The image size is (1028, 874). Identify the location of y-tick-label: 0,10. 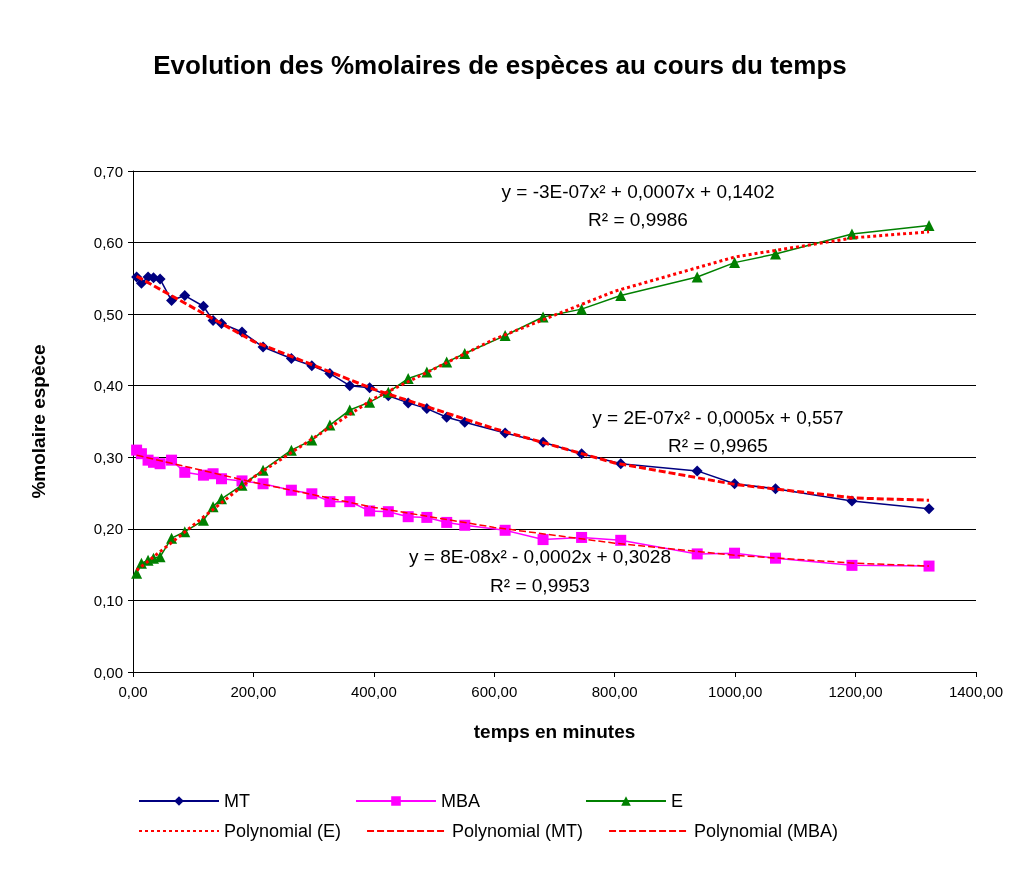
(108, 600).